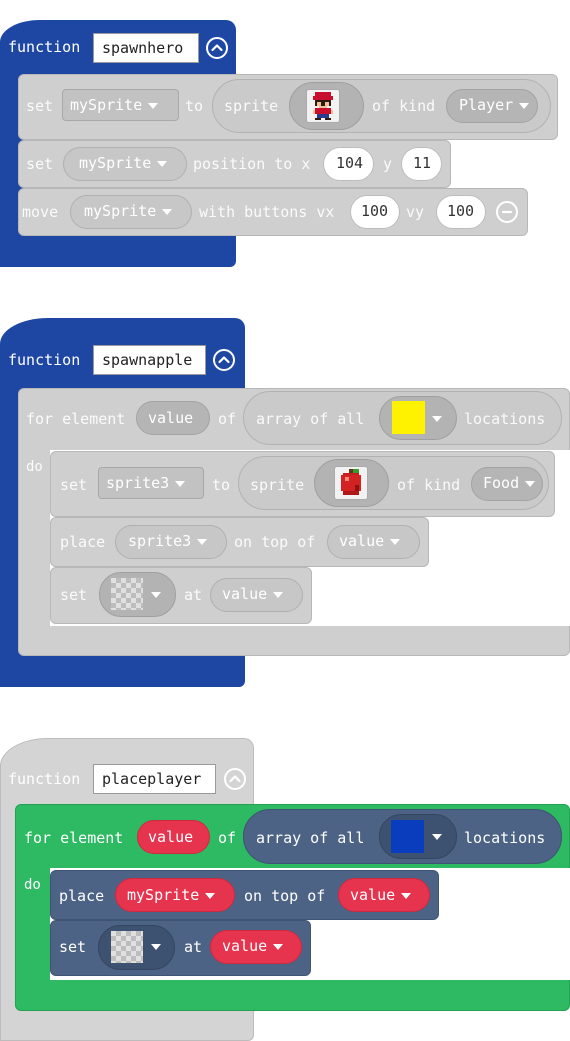 The width and height of the screenshot is (570, 1041). Describe the element at coordinates (267, 212) in the screenshot. I see `with-buttons-label: with buttons vx` at that location.